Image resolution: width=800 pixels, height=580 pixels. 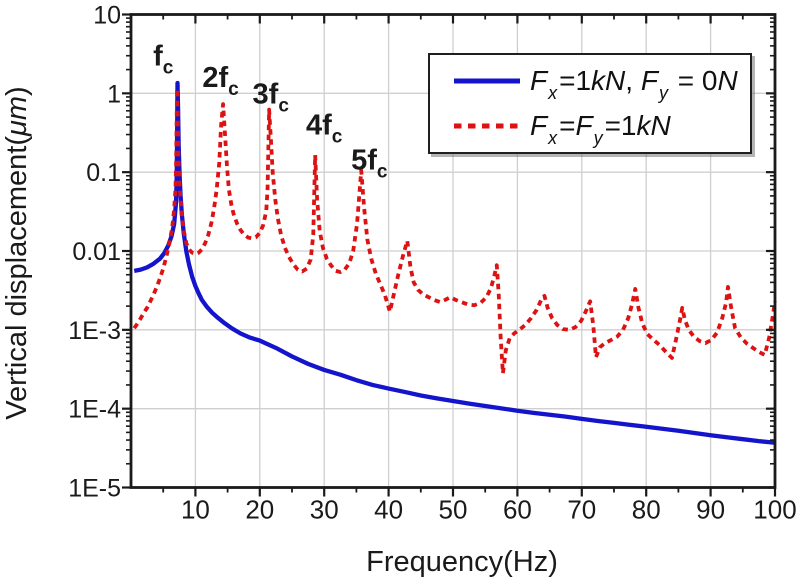 I want to click on y-tick-label: 1E-5, so click(x=94, y=489).